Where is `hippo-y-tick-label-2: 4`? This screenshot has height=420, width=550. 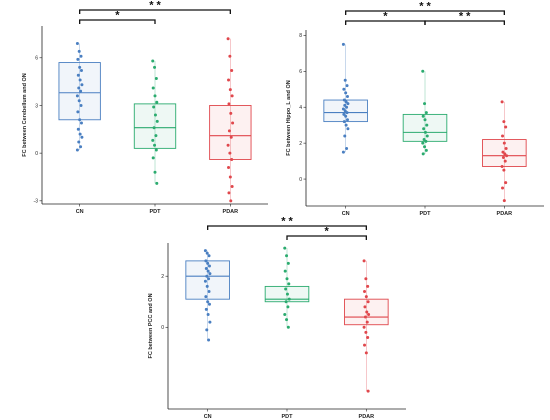
hippo-y-tick-label-2: 4 is located at coordinates (300, 108).